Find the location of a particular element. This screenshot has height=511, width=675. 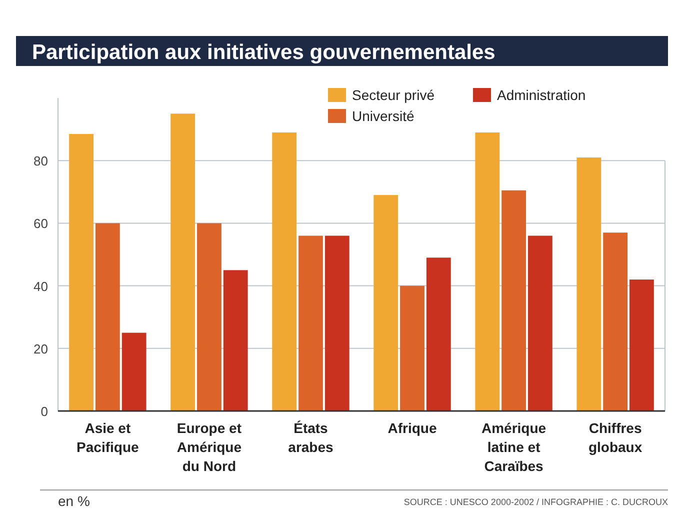

source-note: SOURCE : UNESCO 2000-2002 / INFOGRAPHIE : C. DUCROUX is located at coordinates (536, 502).